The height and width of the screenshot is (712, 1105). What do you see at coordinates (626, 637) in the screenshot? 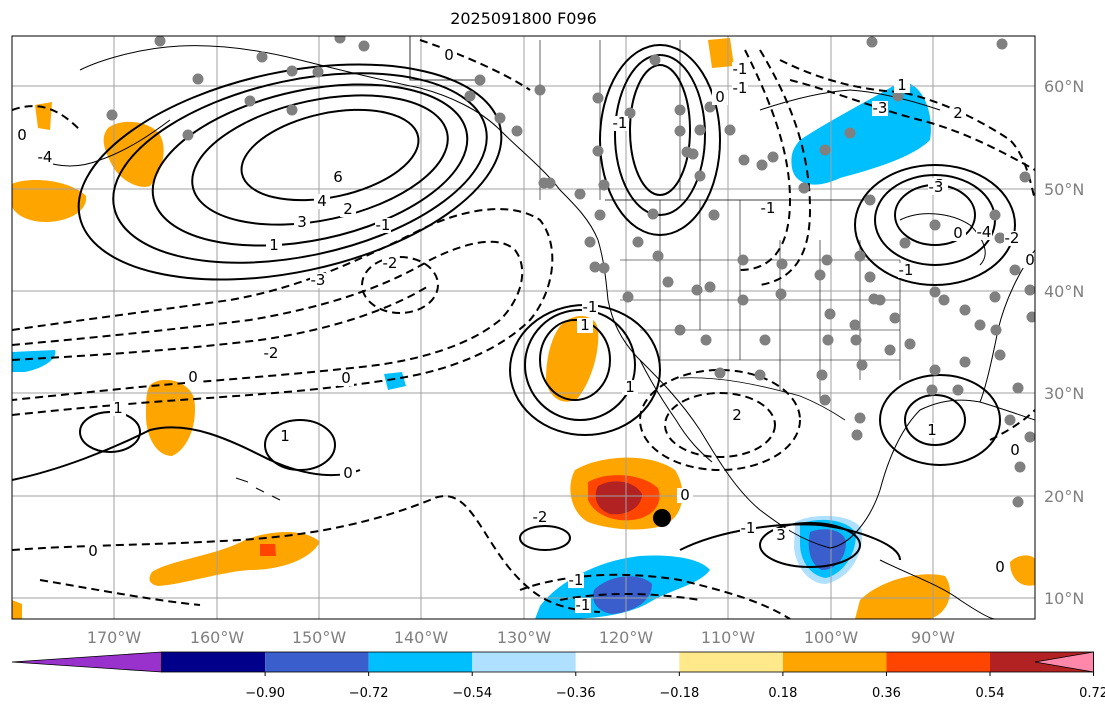
I see `lon-label: 120°W` at bounding box center [626, 637].